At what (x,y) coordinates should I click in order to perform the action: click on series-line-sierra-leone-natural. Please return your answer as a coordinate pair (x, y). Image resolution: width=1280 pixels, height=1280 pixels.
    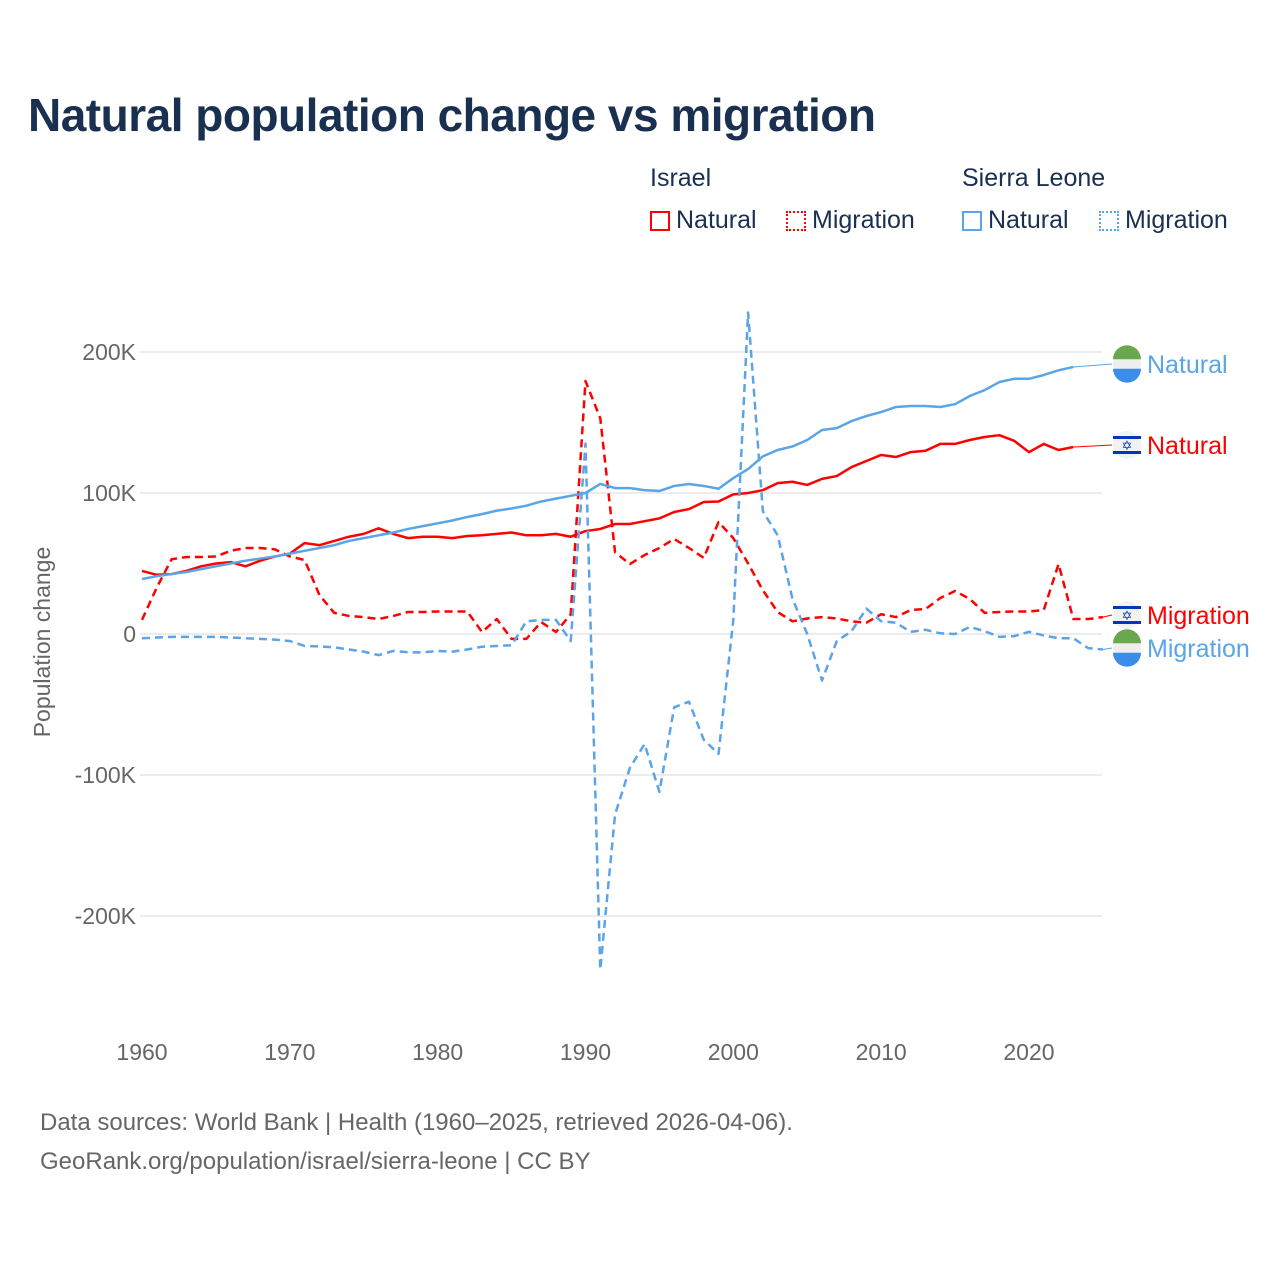
    Looking at the image, I should click on (607, 473).